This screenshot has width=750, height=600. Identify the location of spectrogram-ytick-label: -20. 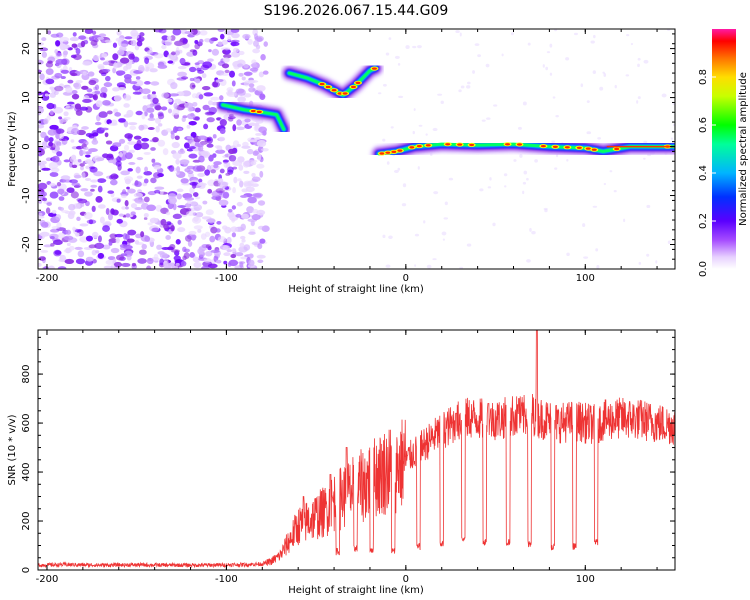
(26, 244).